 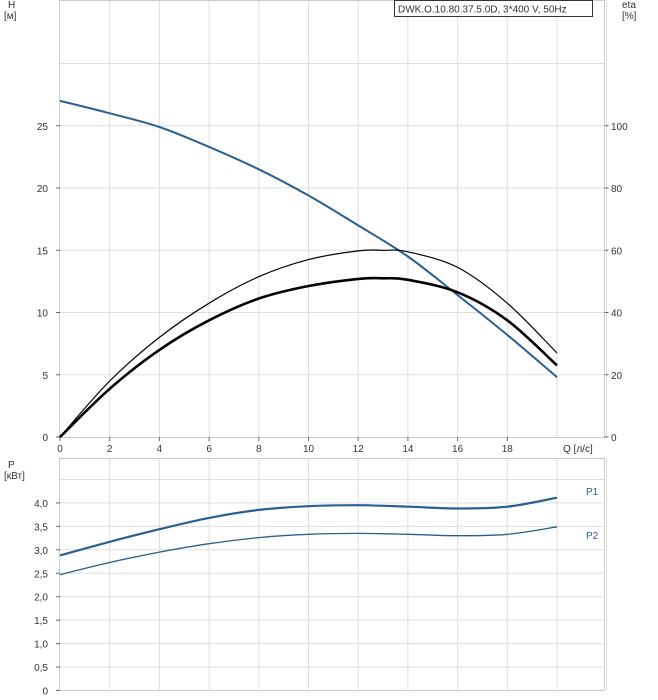 I want to click on top-x-tick-label: 2, so click(x=110, y=449).